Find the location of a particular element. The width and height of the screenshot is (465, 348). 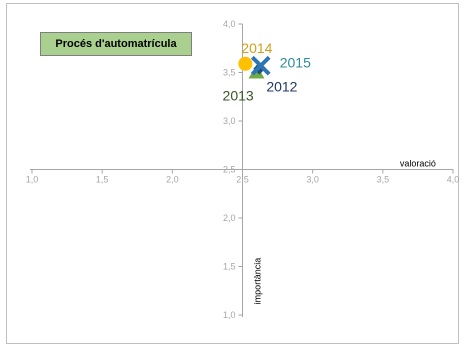

data-label-2015: 2015 is located at coordinates (295, 63).